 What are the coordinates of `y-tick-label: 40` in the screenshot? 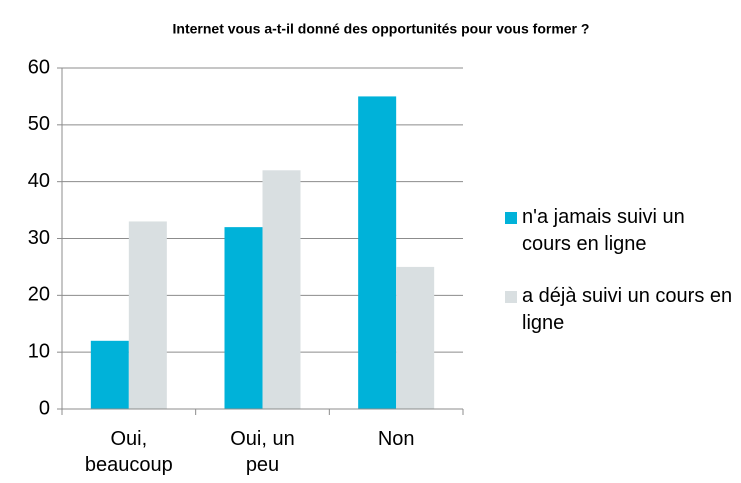 It's located at (39, 181).